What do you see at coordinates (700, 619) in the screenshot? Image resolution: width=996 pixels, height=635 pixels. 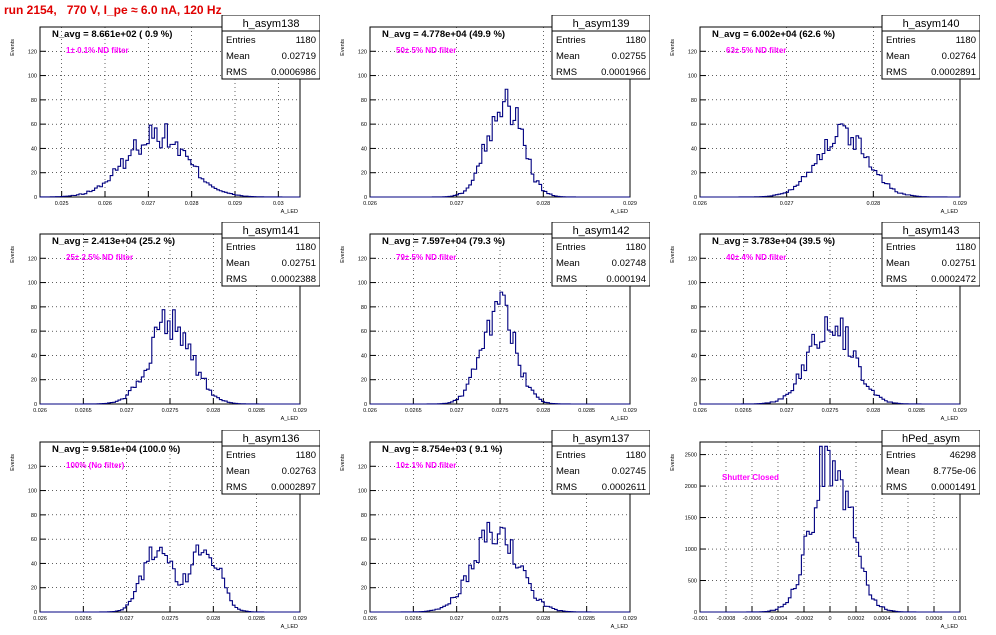 I see `x-tick-label: -0.001` at bounding box center [700, 619].